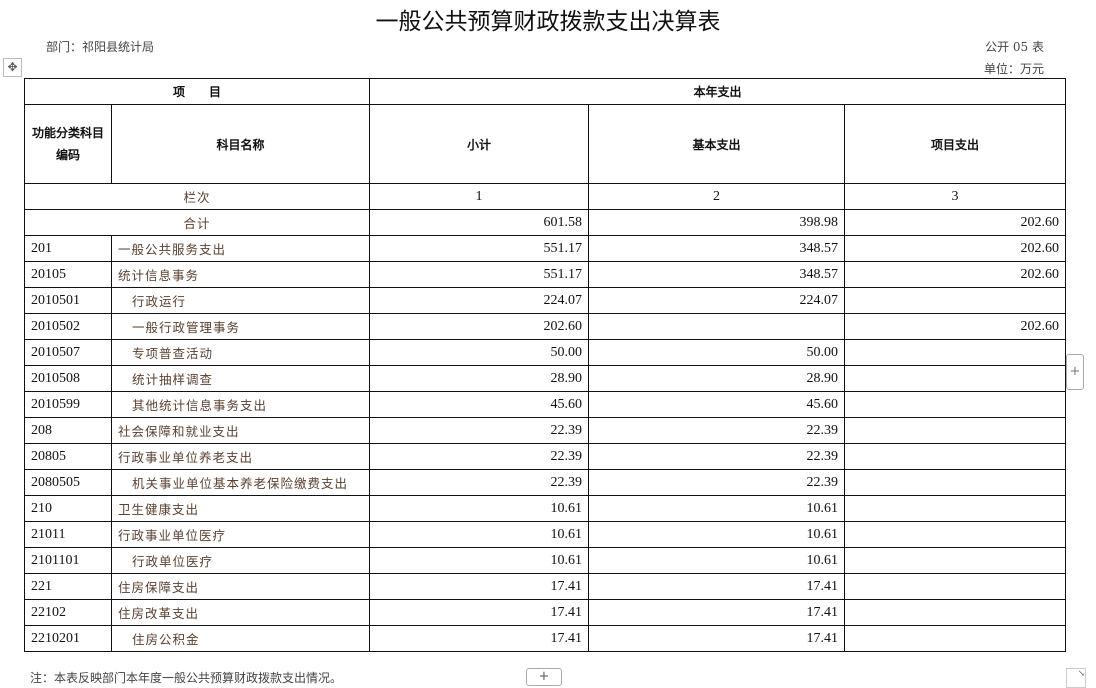  I want to click on row-name: 其他统计信息事务支出, so click(240, 404).